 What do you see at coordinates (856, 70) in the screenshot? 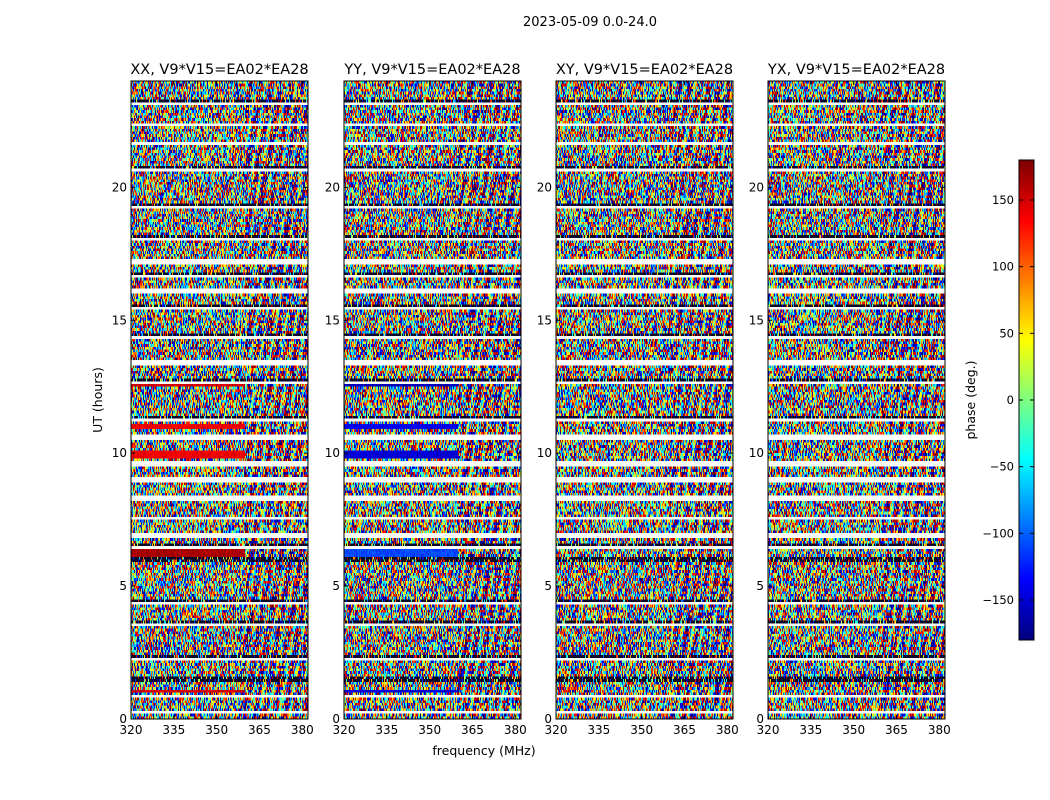
I see `panel-title: YX, V9*V15=EA02*EA28` at bounding box center [856, 70].